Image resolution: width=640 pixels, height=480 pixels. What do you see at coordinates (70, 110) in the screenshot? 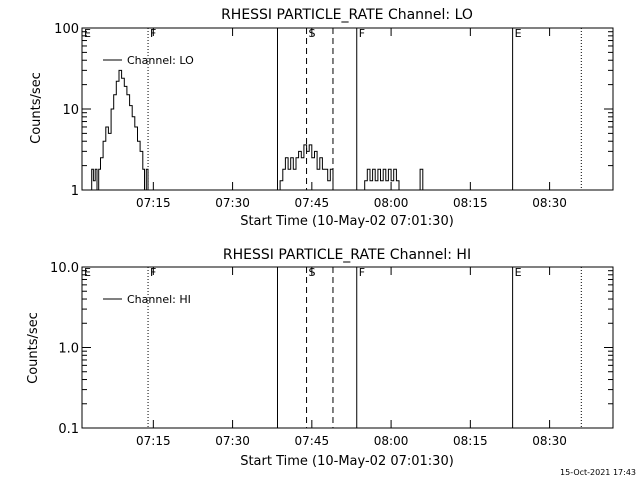
I see `y-tick-label: 10` at bounding box center [70, 110].